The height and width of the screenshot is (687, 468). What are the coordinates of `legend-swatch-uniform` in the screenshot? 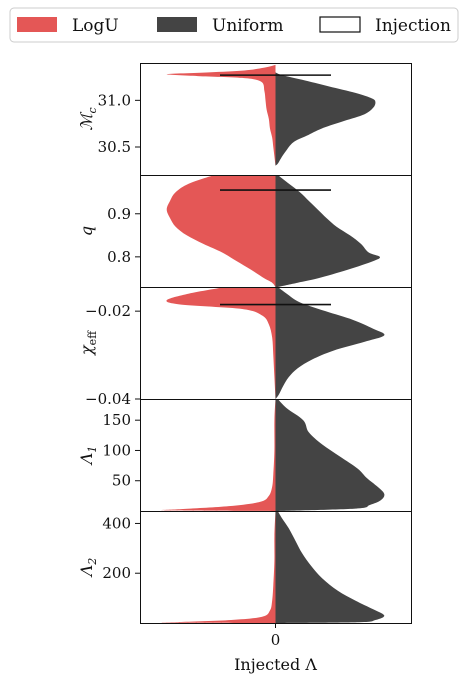 It's located at (177, 24).